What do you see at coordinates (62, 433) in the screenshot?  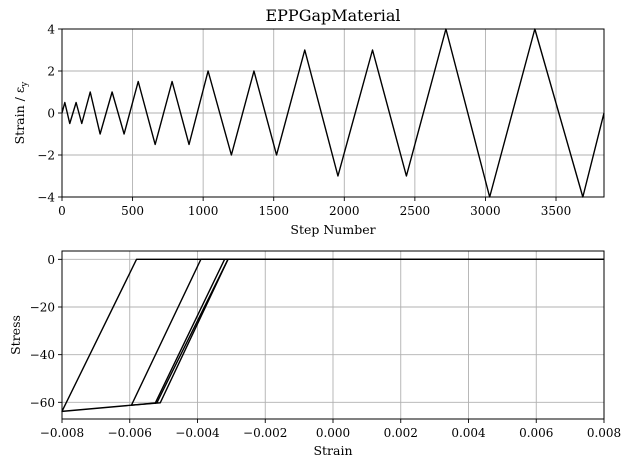 I see `x-tick-label: −0.008` at bounding box center [62, 433].